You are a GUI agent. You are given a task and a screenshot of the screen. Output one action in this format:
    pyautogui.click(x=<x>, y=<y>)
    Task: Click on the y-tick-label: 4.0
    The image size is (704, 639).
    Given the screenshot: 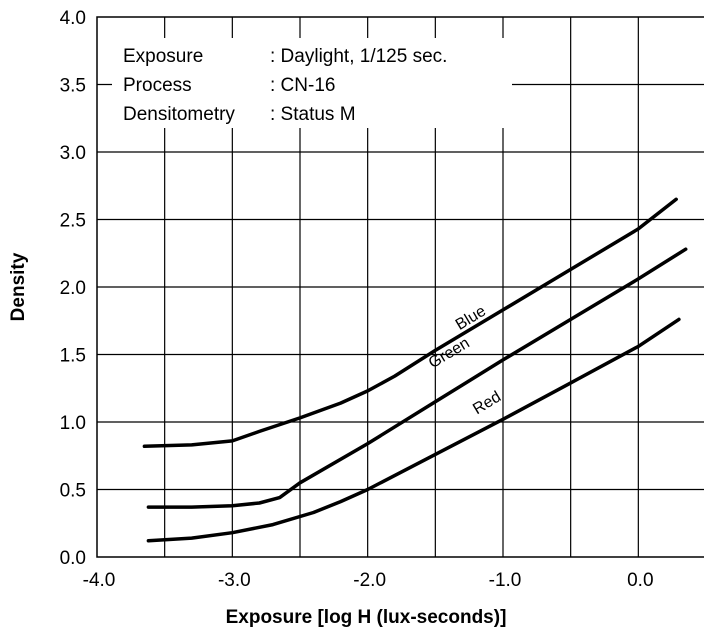 What is the action you would take?
    pyautogui.click(x=73, y=18)
    